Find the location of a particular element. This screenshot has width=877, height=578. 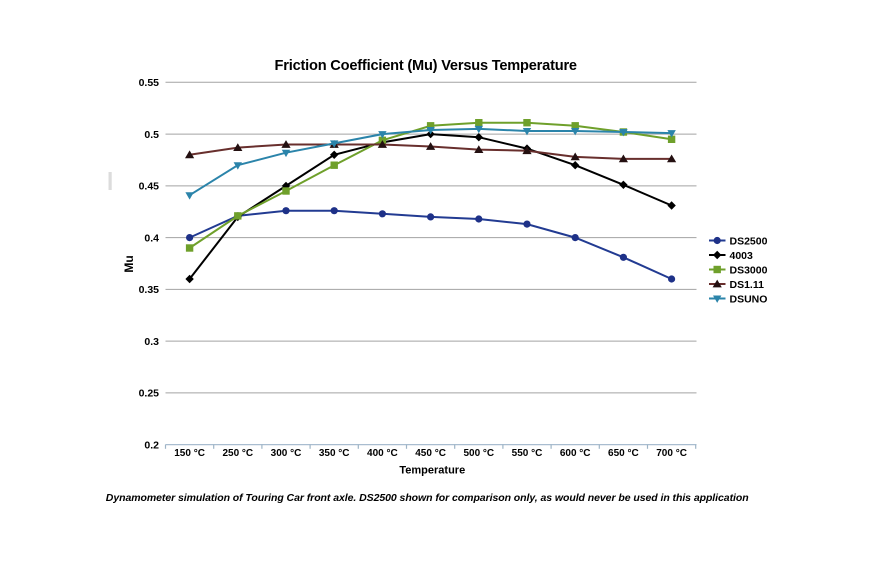

svg-text: 0.2 is located at coordinates (151, 445).